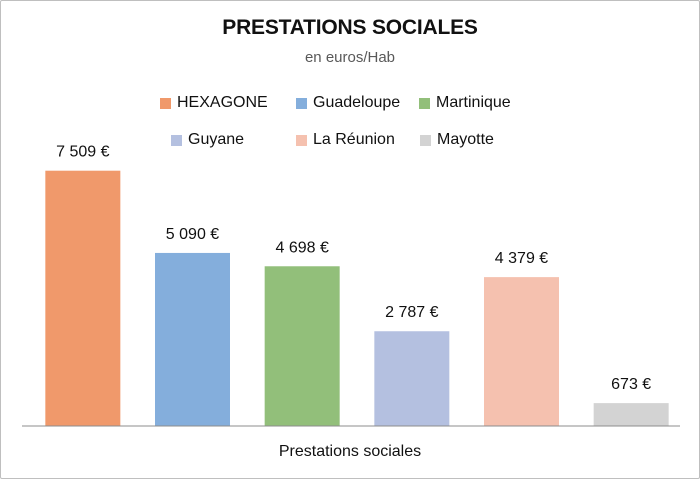 The image size is (700, 479). I want to click on data-label: 4 698 €, so click(301, 247).